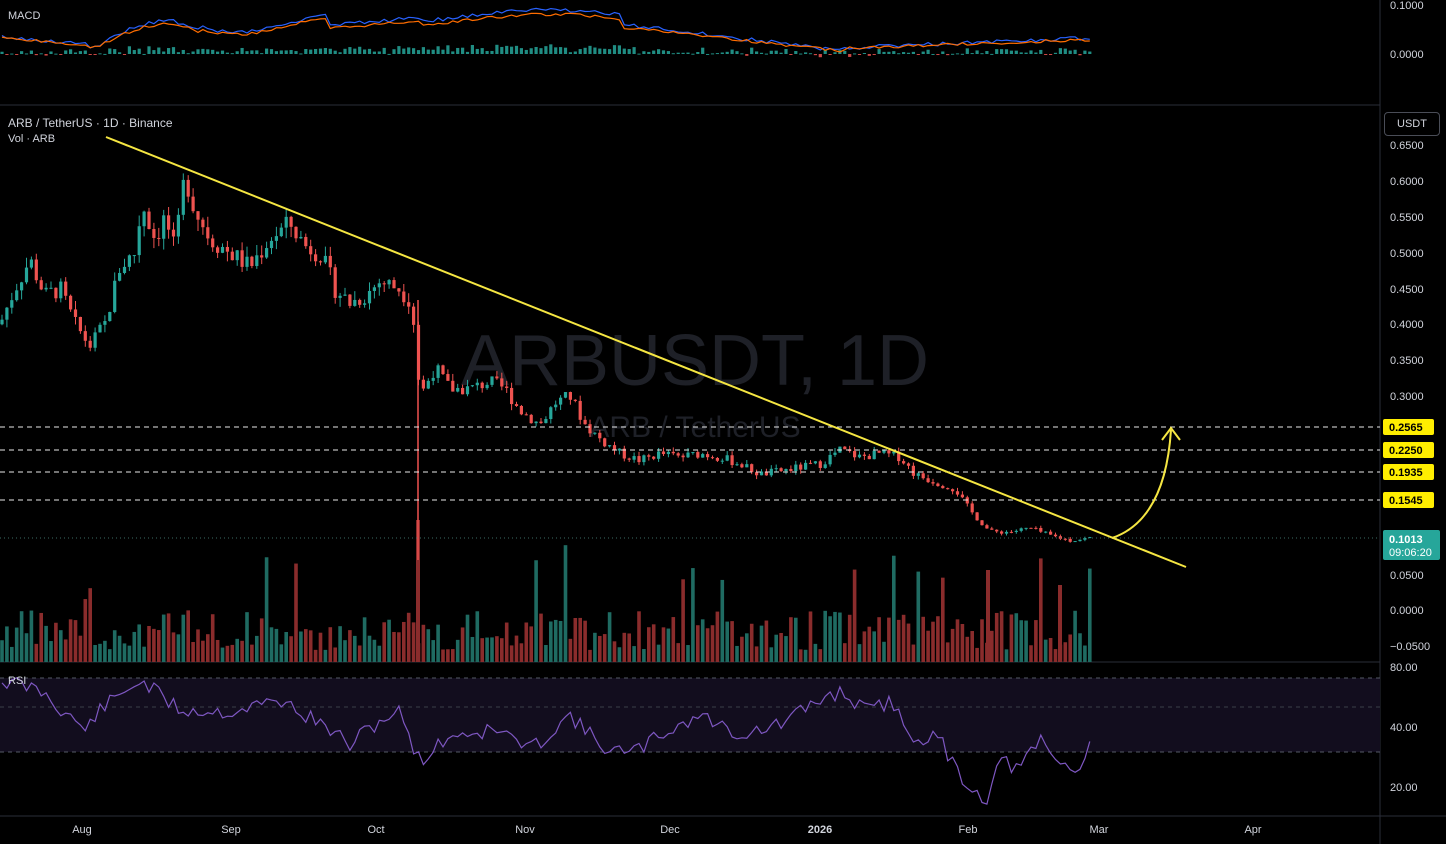 This screenshot has width=1446, height=844. Describe the element at coordinates (820, 830) in the screenshot. I see `date-tick: 2026` at that location.